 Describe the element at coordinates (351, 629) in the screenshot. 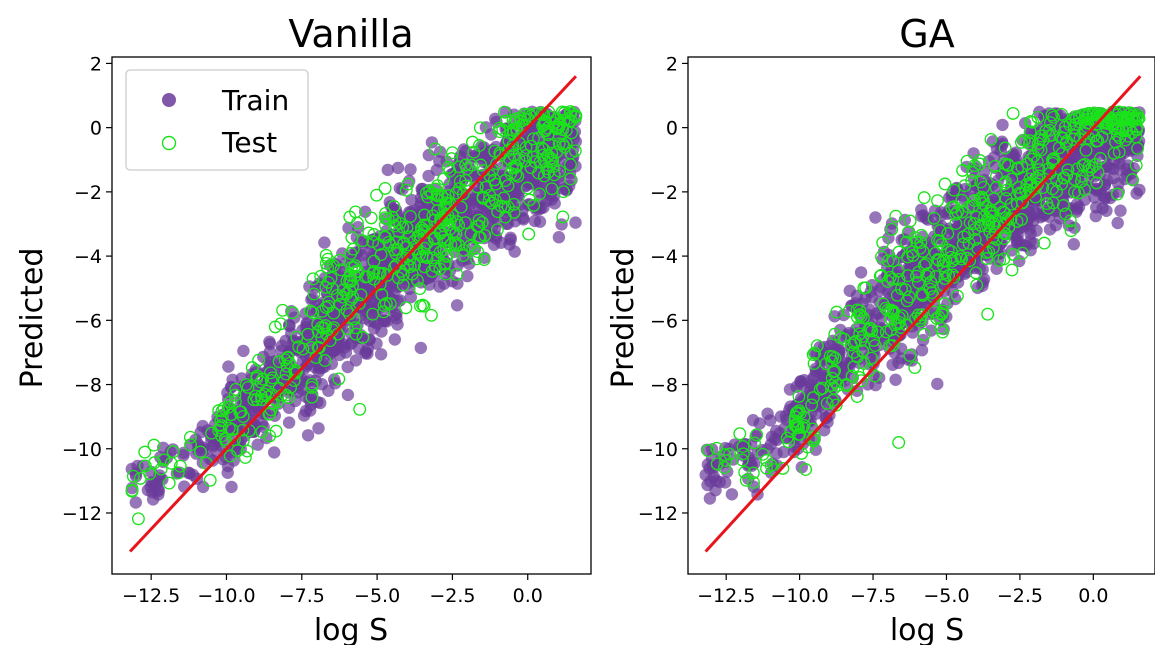

I see `x-axis-label: log S` at that location.